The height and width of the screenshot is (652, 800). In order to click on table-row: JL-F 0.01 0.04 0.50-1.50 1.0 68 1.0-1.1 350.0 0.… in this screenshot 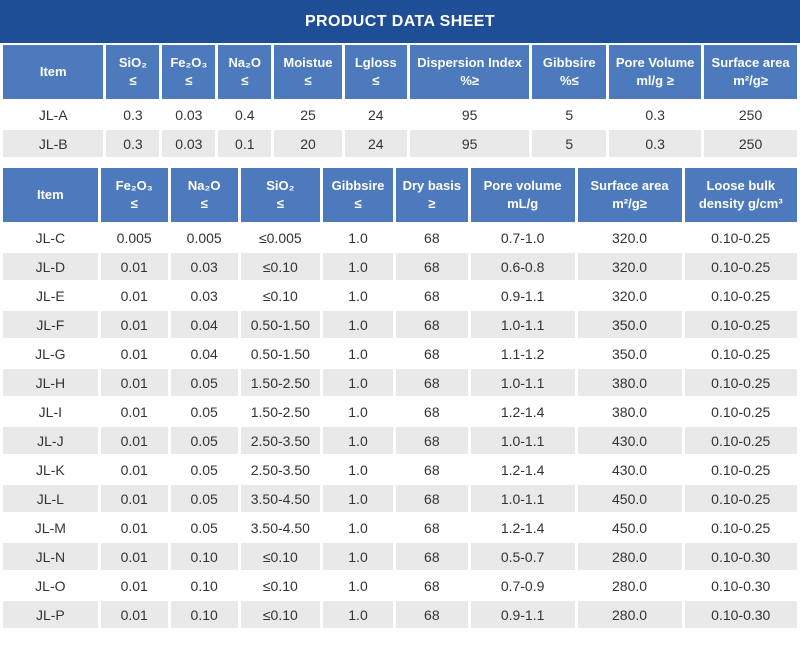, I will do `click(400, 324)`.